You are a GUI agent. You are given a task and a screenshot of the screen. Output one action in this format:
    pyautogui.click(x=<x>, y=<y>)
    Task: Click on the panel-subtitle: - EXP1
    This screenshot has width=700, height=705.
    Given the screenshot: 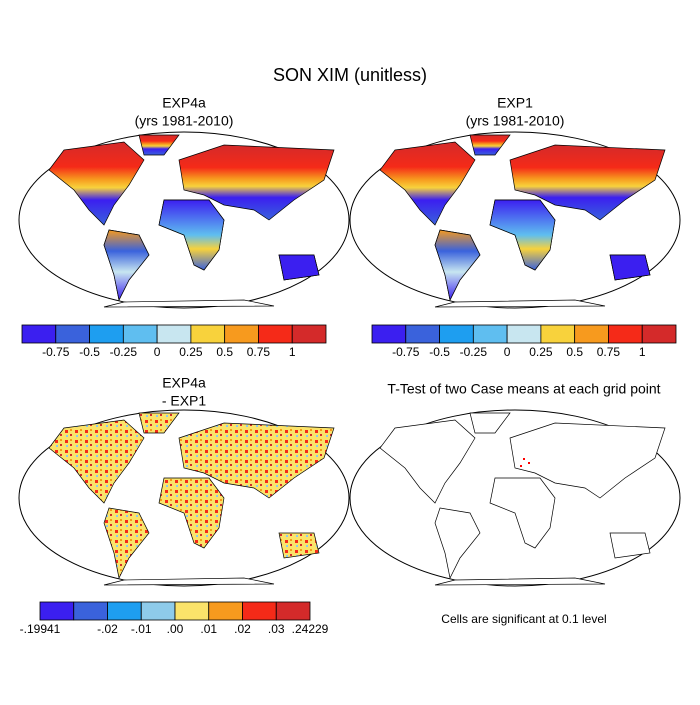 What is the action you would take?
    pyautogui.click(x=184, y=401)
    